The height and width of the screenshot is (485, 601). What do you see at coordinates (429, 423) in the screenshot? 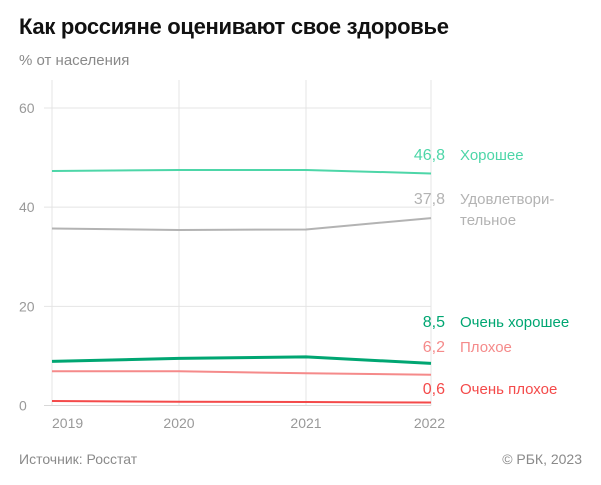
I see `x-tick-label: 2022` at bounding box center [429, 423].